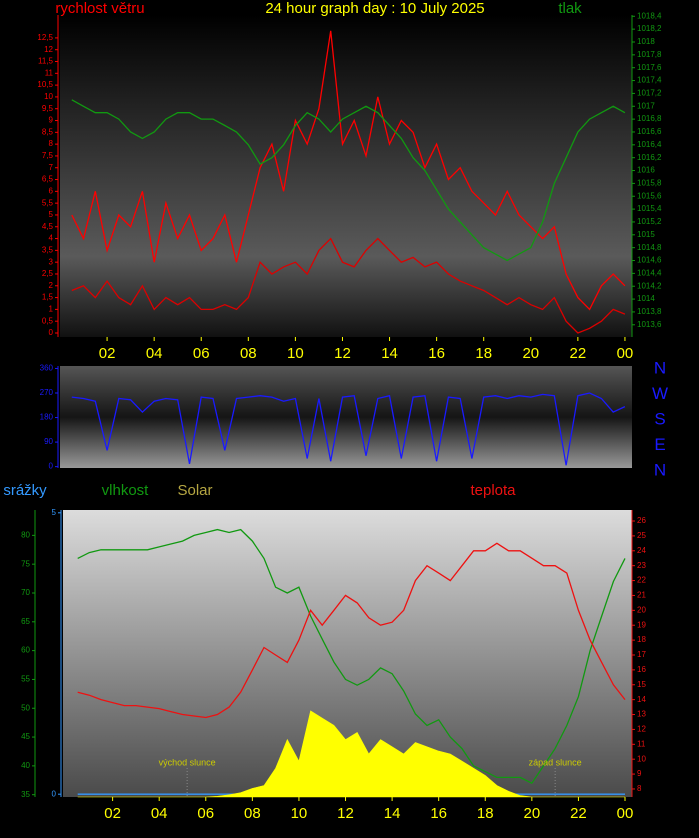 The image size is (699, 838). I want to click on annotation: západ slunce, so click(555, 762).